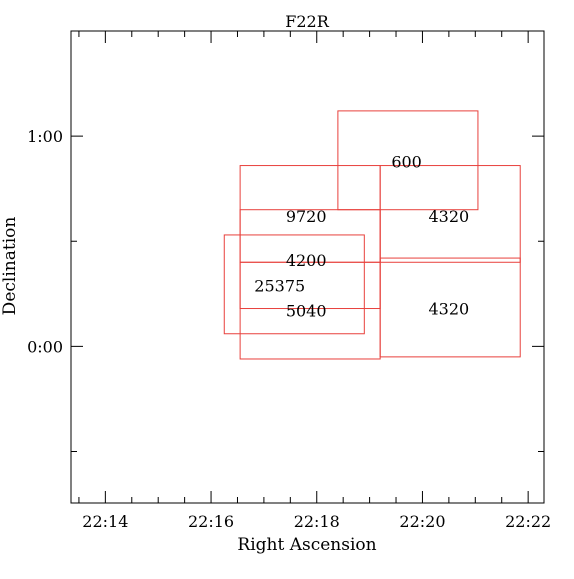 The height and width of the screenshot is (579, 574). Describe the element at coordinates (528, 521) in the screenshot. I see `x-tick-label-4: 22:22` at that location.